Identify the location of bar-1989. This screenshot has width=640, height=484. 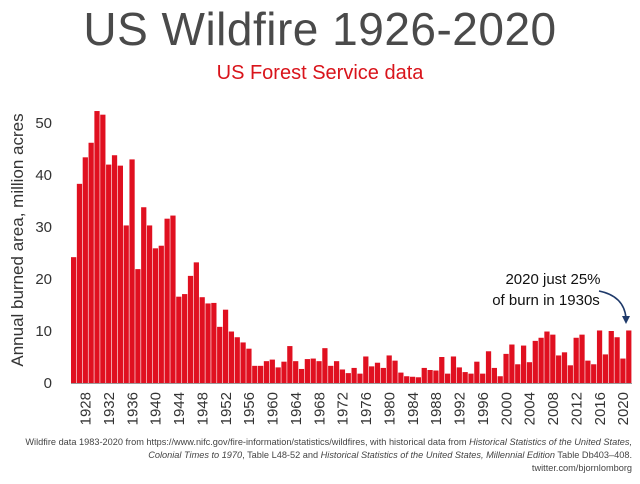
(442, 370).